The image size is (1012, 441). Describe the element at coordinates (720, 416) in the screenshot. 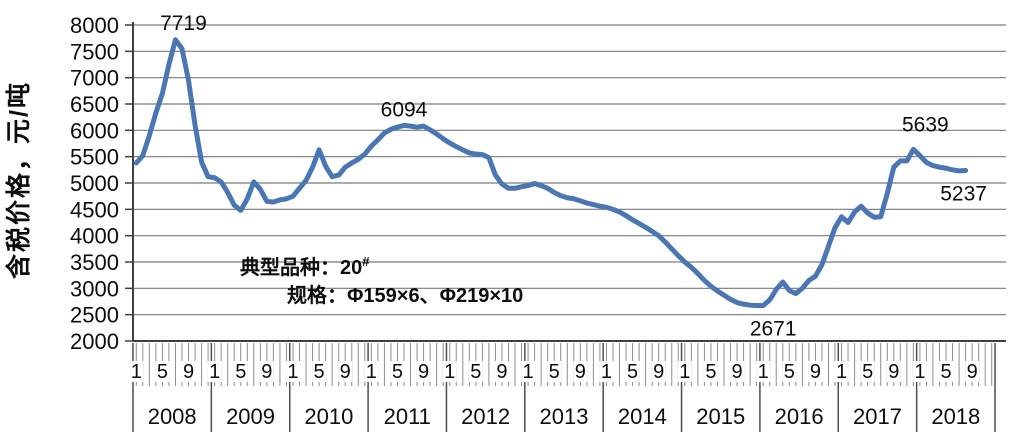

I see `year-label: 2015` at that location.